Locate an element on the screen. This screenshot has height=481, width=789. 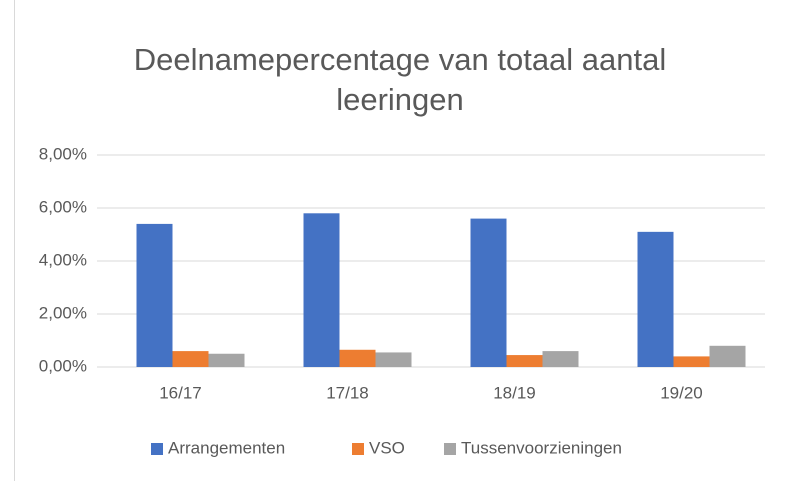
x-tick-label: 19/20 is located at coordinates (681, 392).